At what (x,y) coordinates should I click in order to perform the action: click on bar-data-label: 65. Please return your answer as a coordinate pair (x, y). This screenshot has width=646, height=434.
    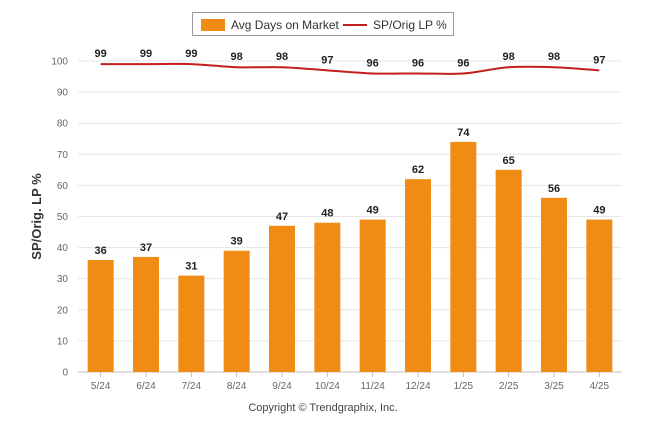
    Looking at the image, I should click on (509, 161).